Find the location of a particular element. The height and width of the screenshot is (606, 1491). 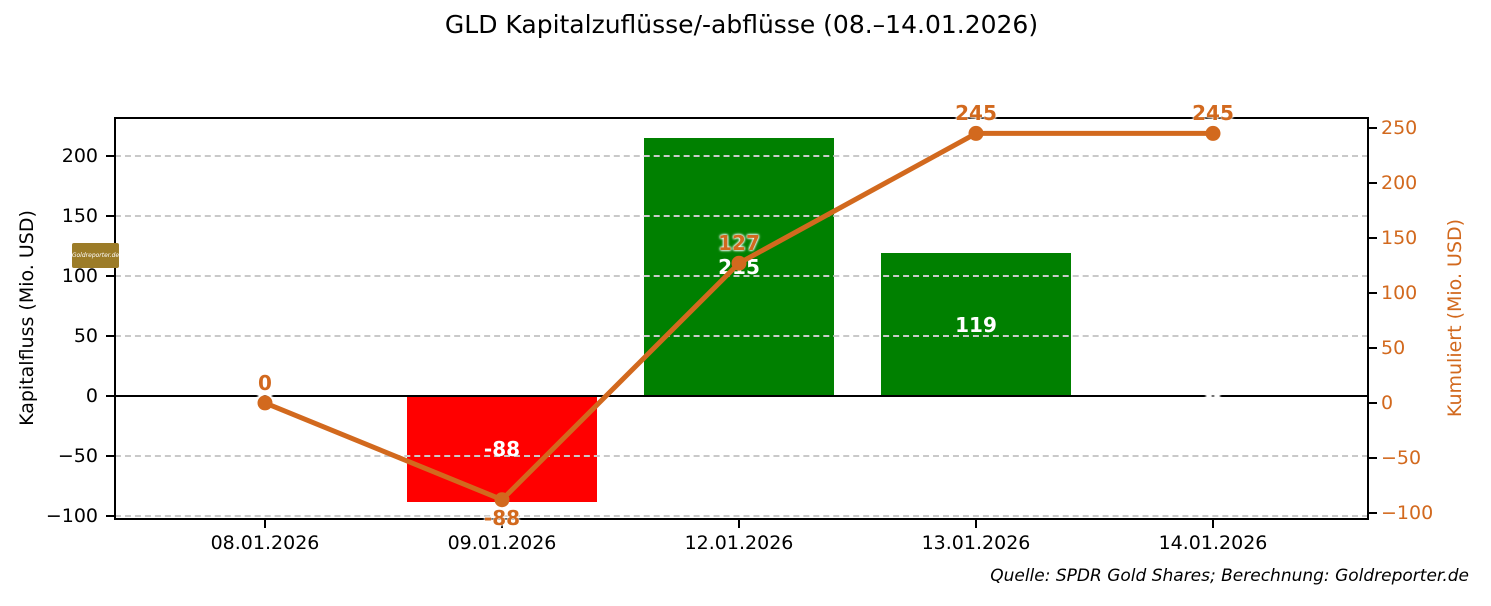

cumulative-value-label: 0 is located at coordinates (265, 382).